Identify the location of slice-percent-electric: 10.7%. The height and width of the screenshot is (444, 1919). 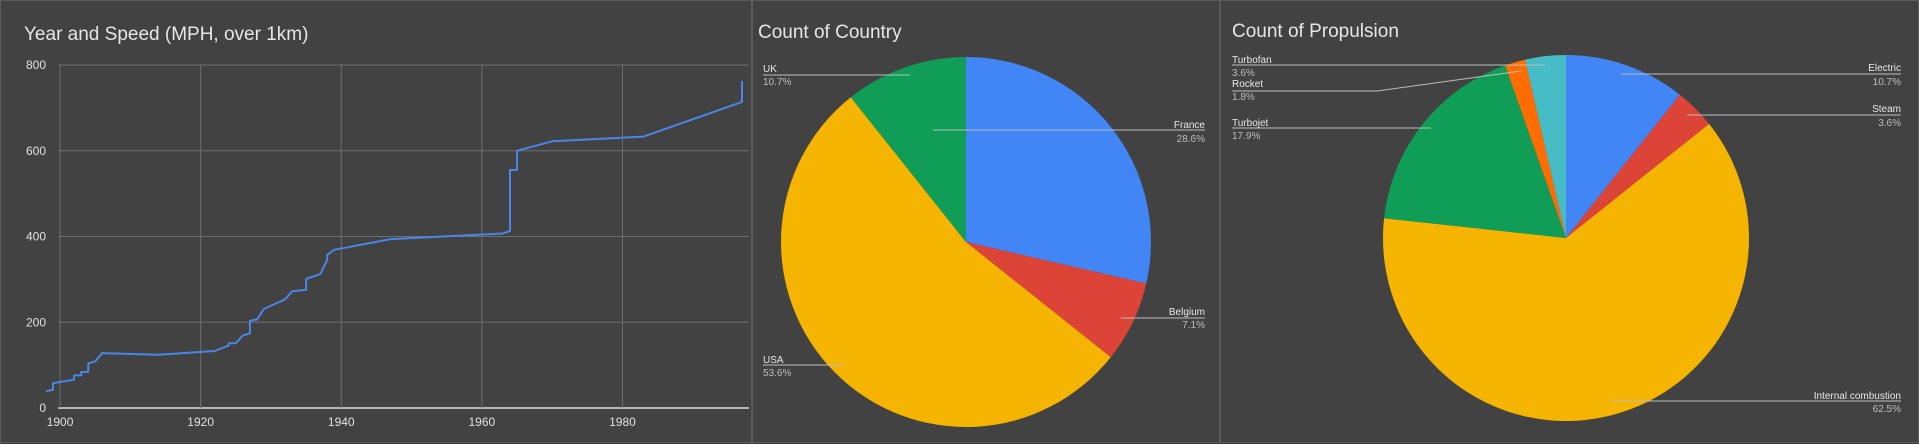
(1887, 82).